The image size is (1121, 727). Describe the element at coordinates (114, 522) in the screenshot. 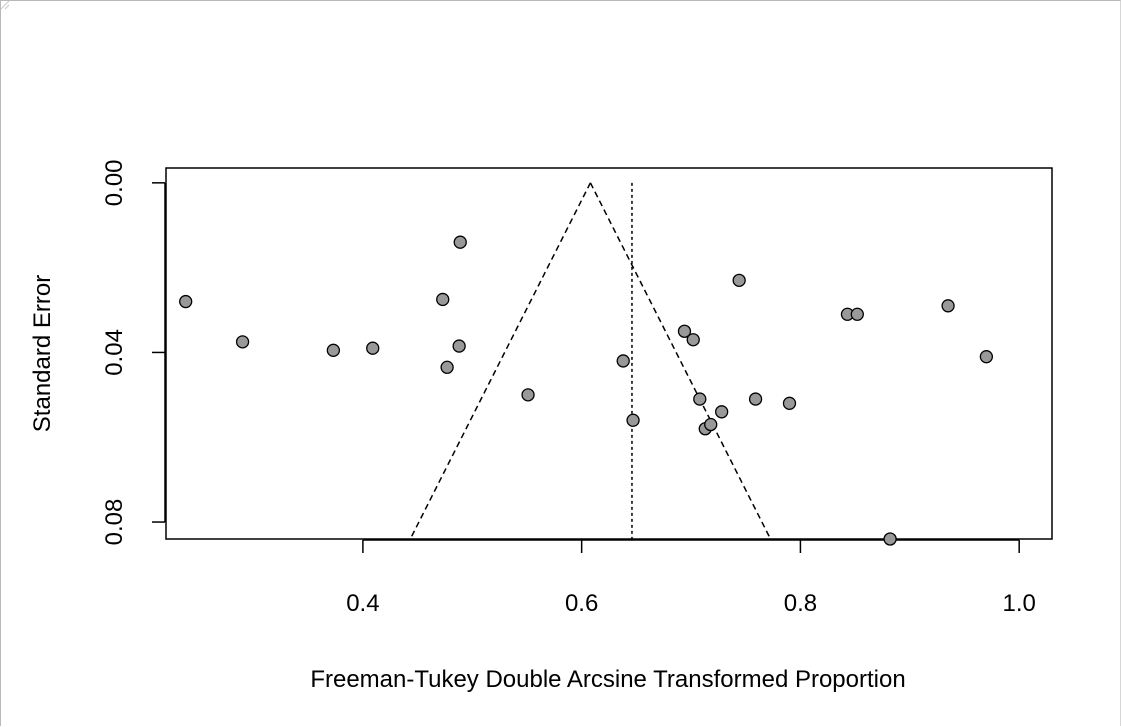

I see `y-tick-label: 0.08` at that location.